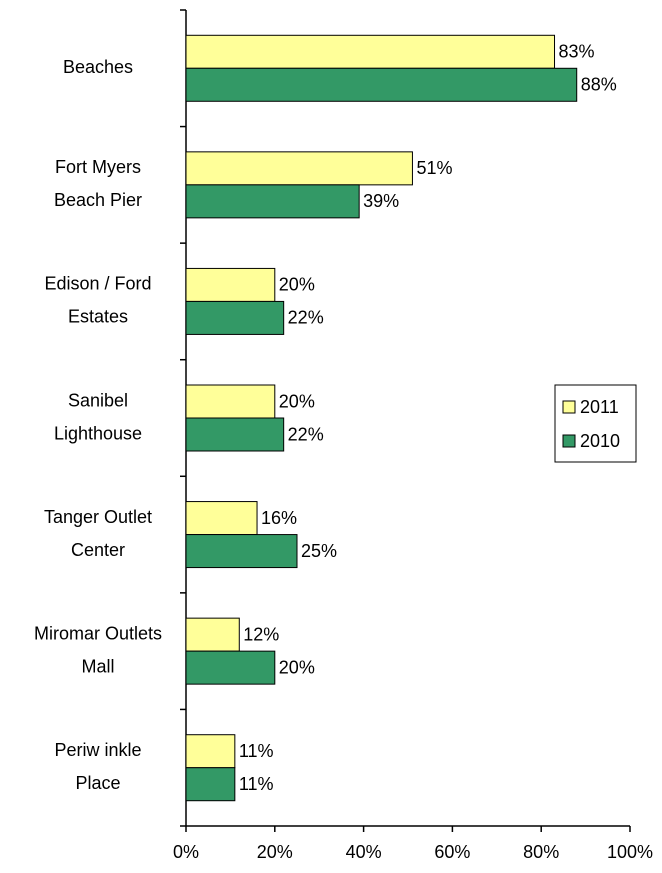  What do you see at coordinates (98, 550) in the screenshot?
I see `y-tick-label: Center` at bounding box center [98, 550].